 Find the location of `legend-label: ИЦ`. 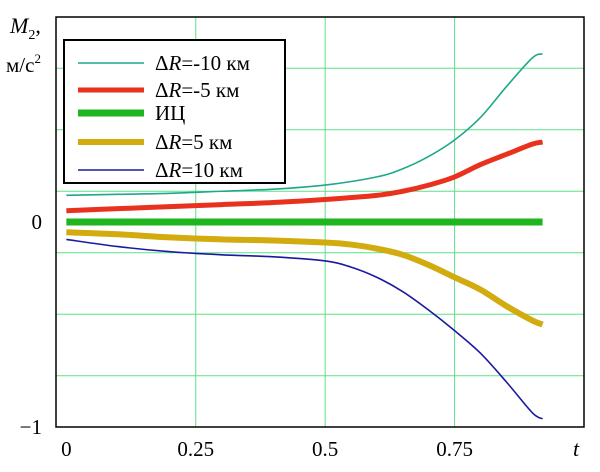

legend-label: ИЦ is located at coordinates (170, 113).